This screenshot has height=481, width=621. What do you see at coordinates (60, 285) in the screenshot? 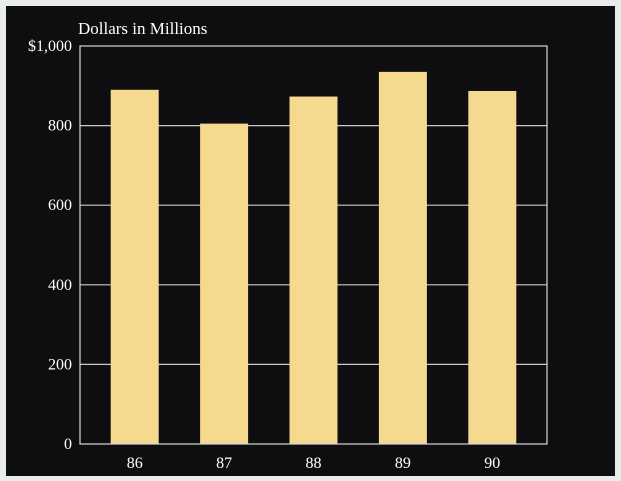
I see `y-tick-label-400: 400` at bounding box center [60, 285].